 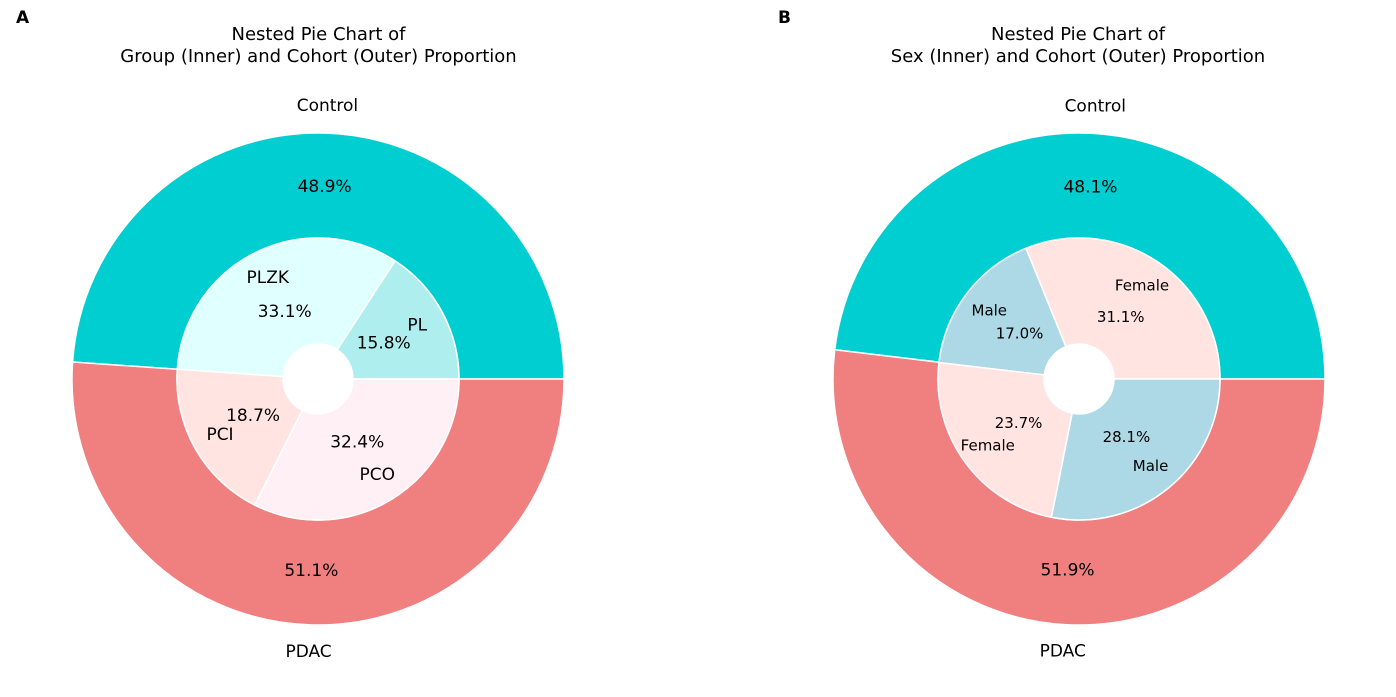 What do you see at coordinates (23, 18) in the screenshot?
I see `panel-letter: A` at bounding box center [23, 18].